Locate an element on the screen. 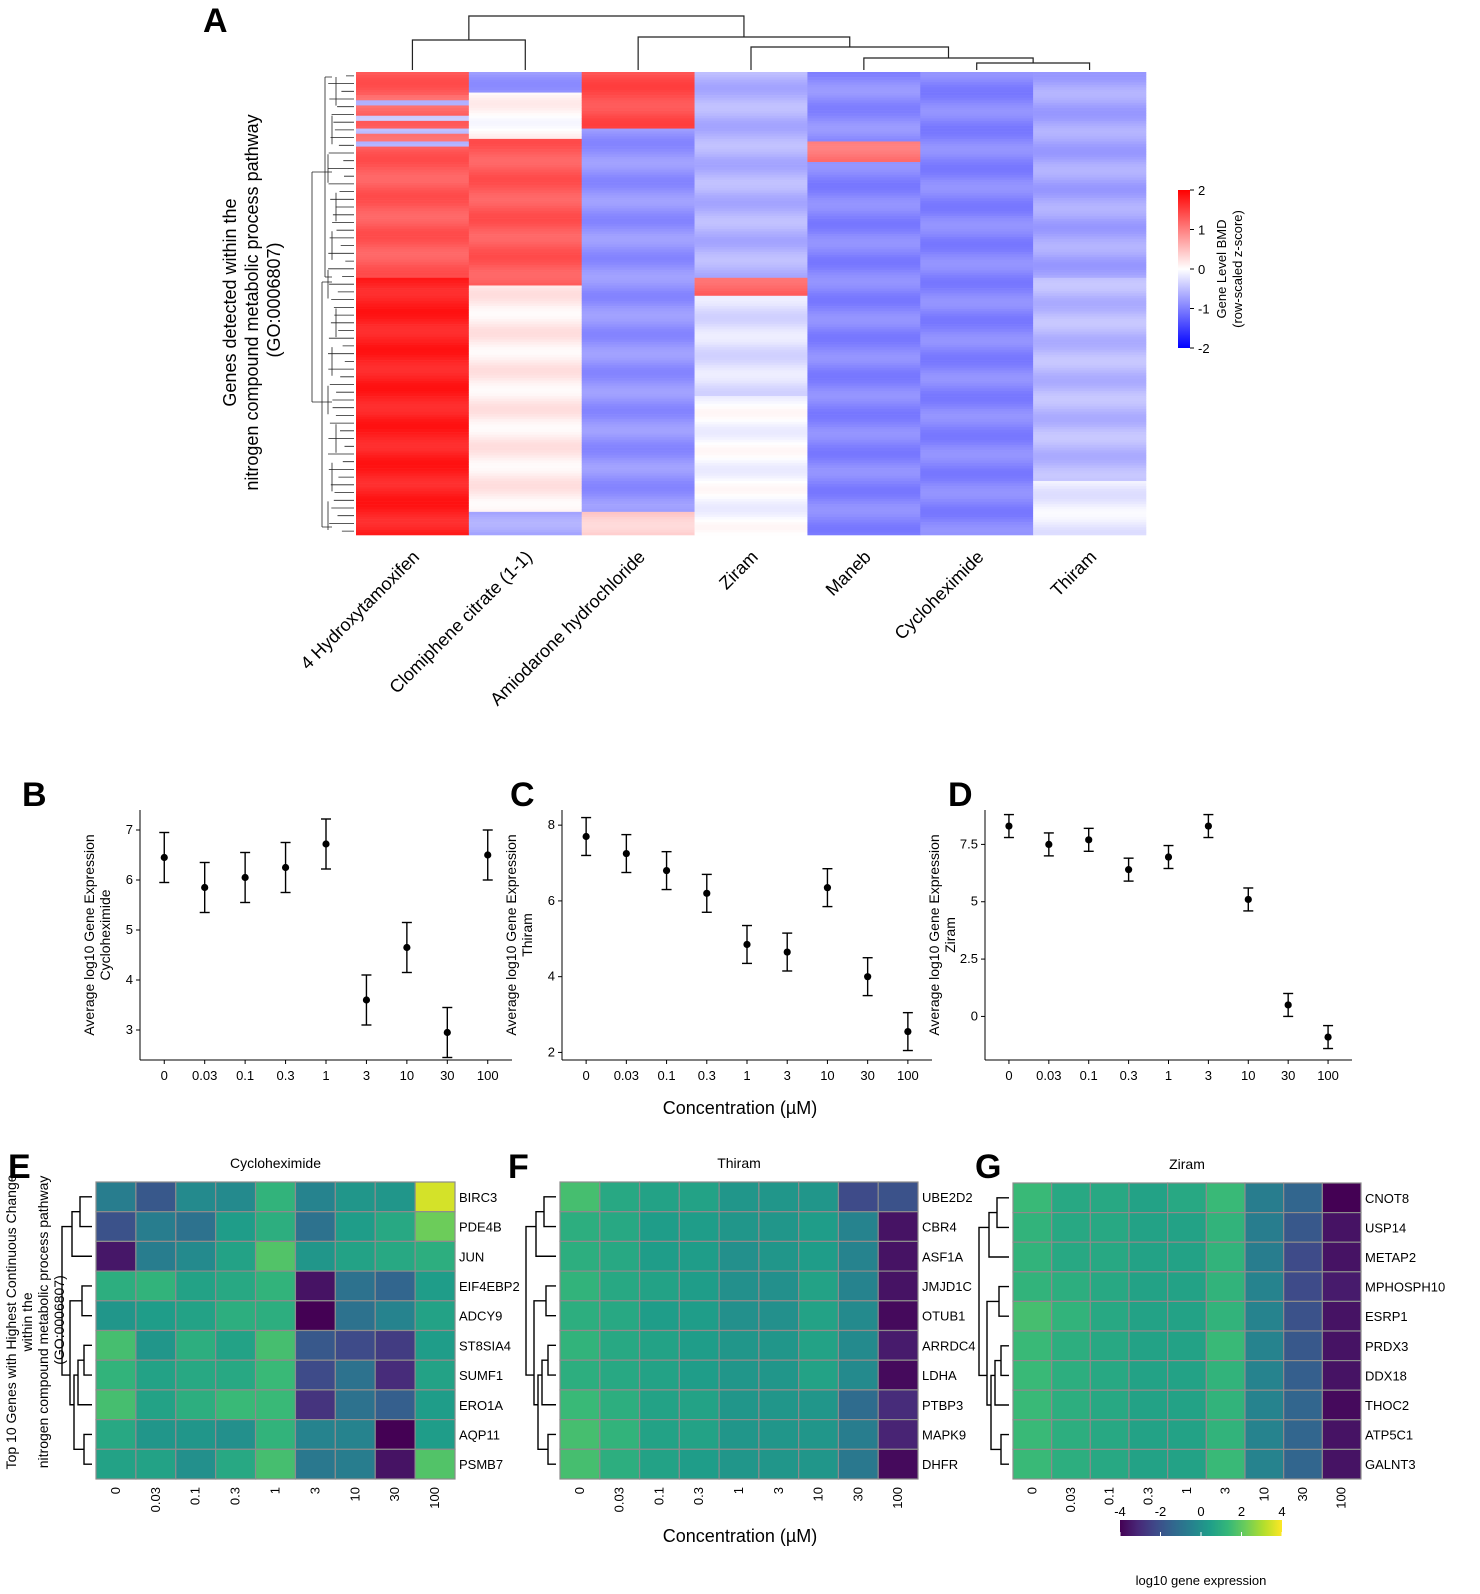 This screenshot has width=1480, height=1594. scatter-c-ytick-label: 4 is located at coordinates (551, 976).